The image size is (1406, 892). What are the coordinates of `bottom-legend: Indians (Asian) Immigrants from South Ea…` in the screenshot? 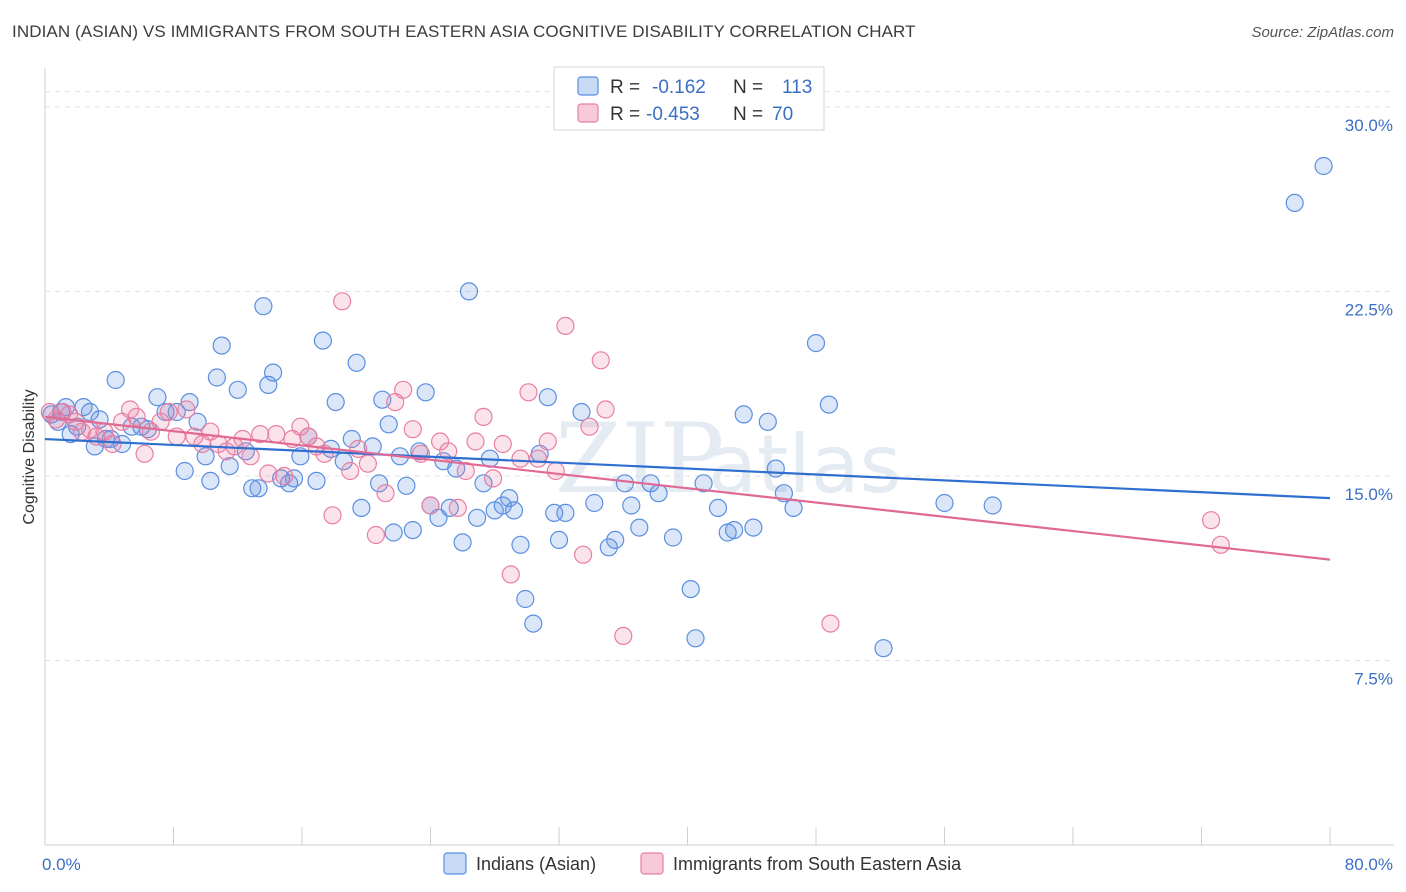 It's located at (702, 863).